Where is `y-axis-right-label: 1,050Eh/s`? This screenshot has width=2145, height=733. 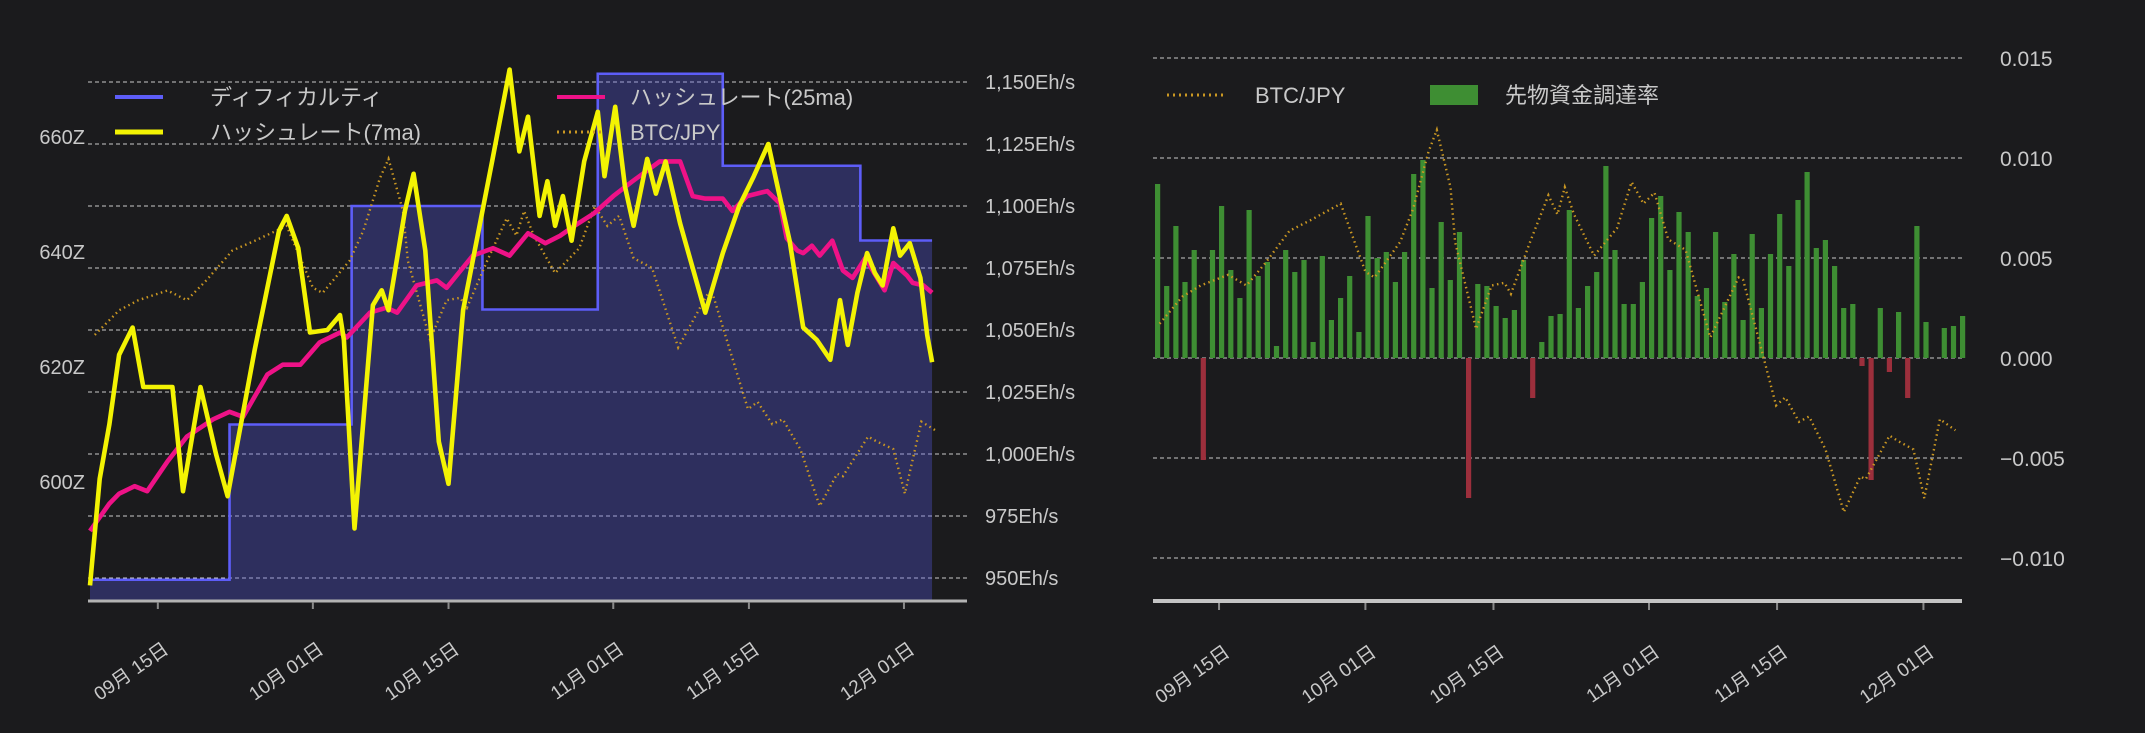 y-axis-right-label: 1,050Eh/s is located at coordinates (1030, 331).